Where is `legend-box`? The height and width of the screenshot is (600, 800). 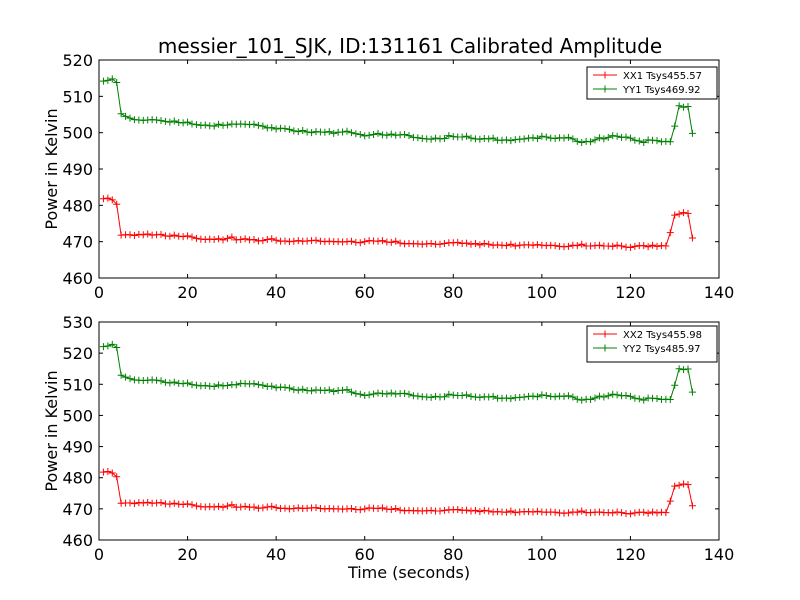 legend-box is located at coordinates (652, 83).